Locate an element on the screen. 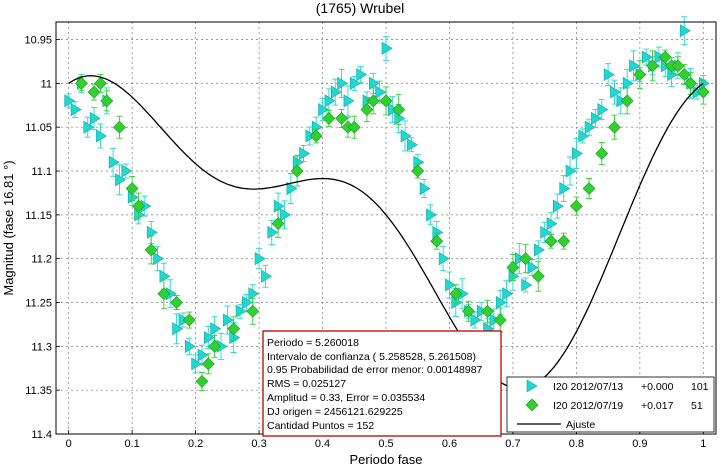 This screenshot has width=720, height=469. info-point-count: Cantidad Puntos = 152 is located at coordinates (320, 426).